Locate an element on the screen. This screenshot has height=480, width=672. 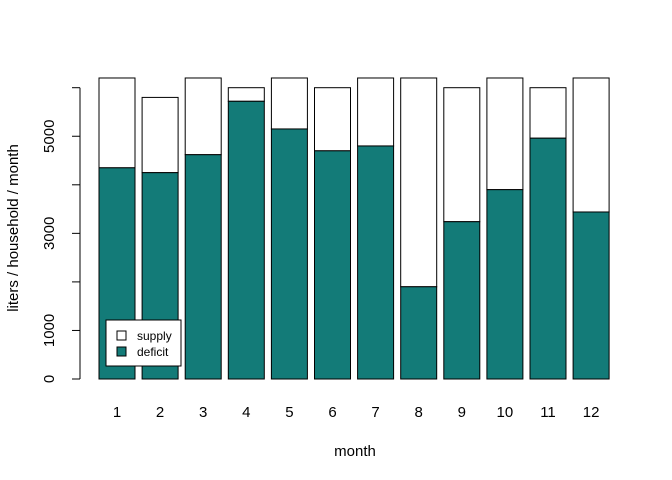
x-tick-label-6: 6 is located at coordinates (332, 412).